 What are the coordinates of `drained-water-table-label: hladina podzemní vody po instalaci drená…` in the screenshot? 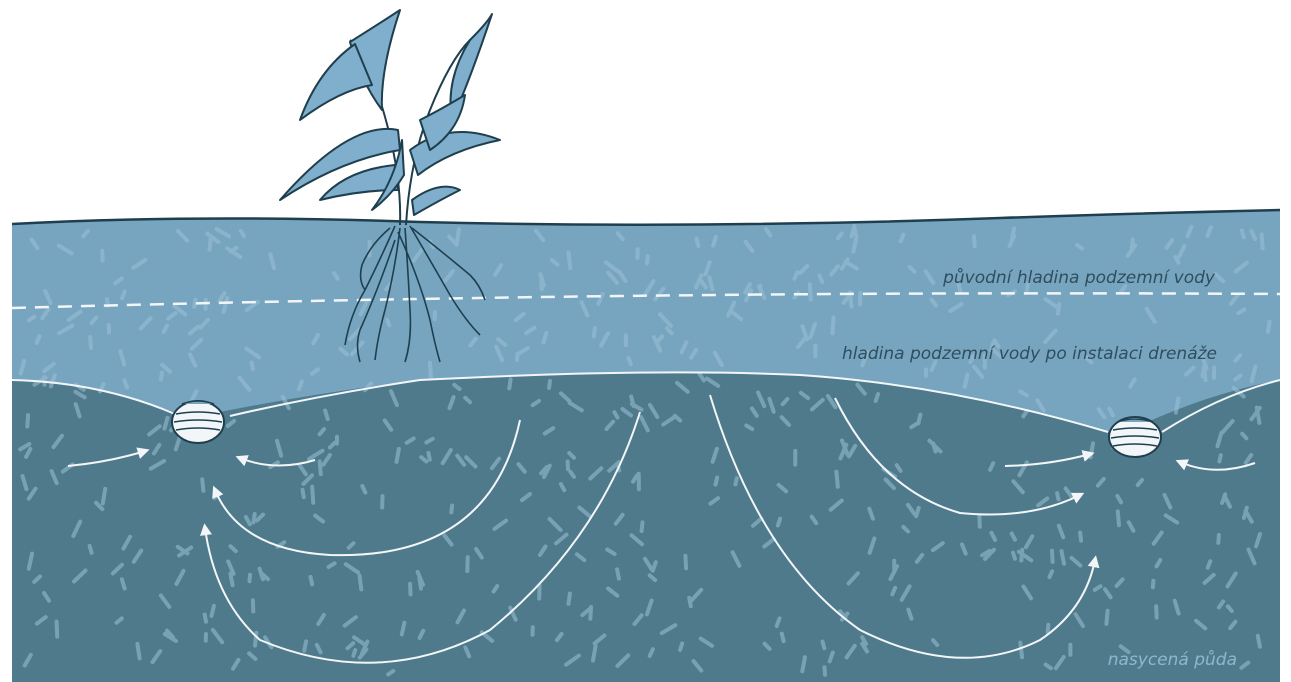 It's located at (1029, 354).